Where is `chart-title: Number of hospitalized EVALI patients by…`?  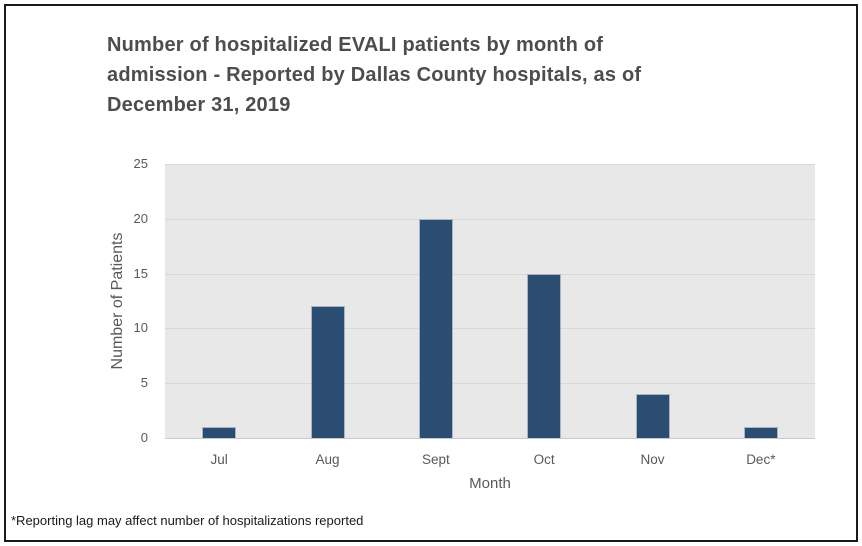 chart-title: Number of hospitalized EVALI patients by… is located at coordinates (374, 75).